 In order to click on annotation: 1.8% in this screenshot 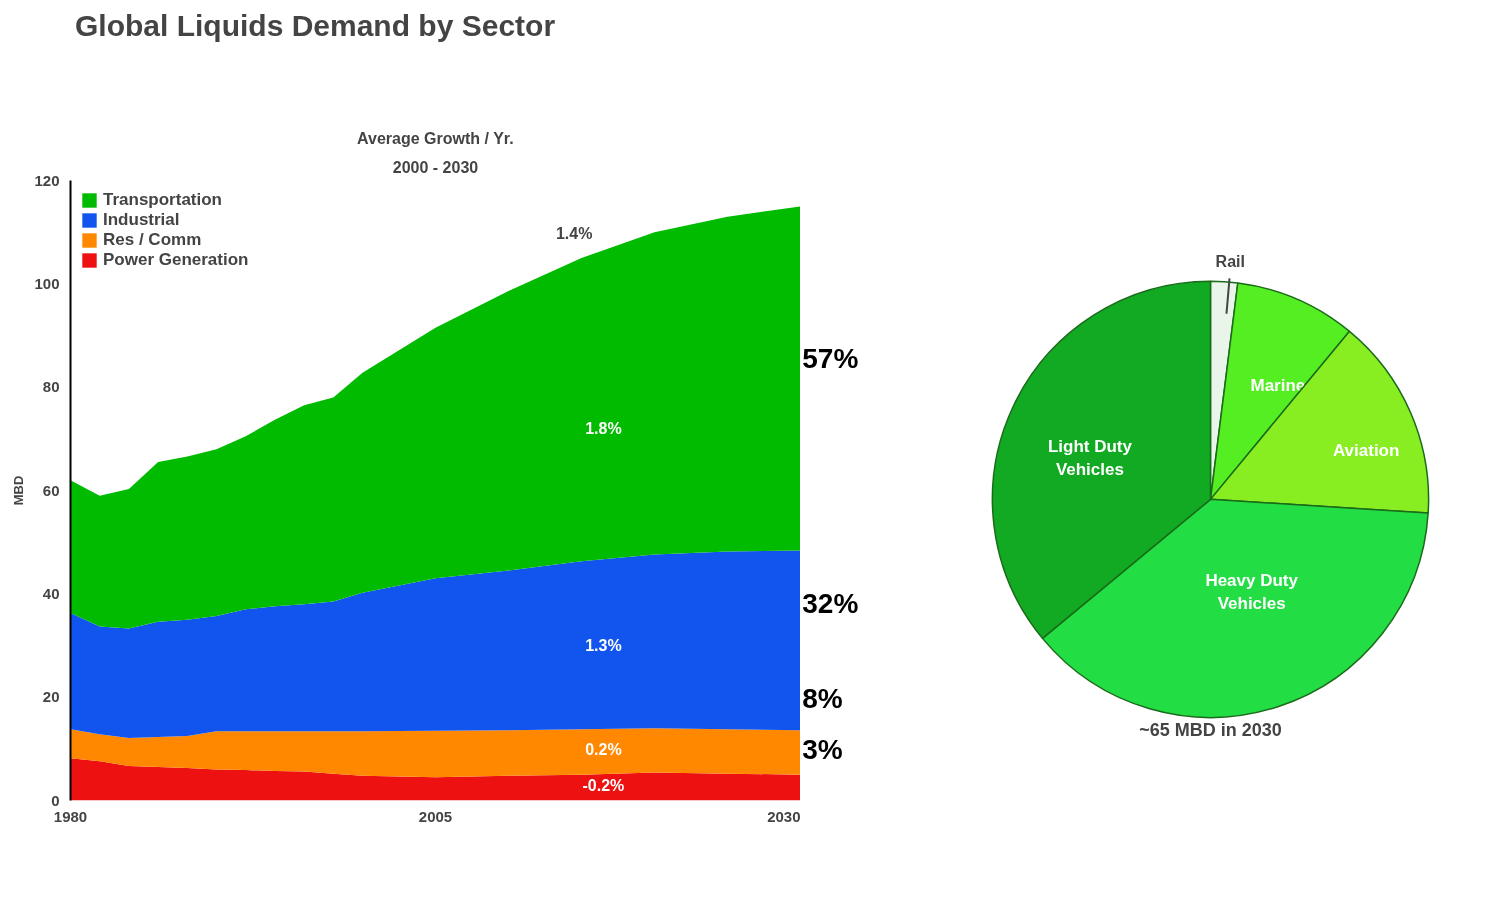, I will do `click(603, 428)`.